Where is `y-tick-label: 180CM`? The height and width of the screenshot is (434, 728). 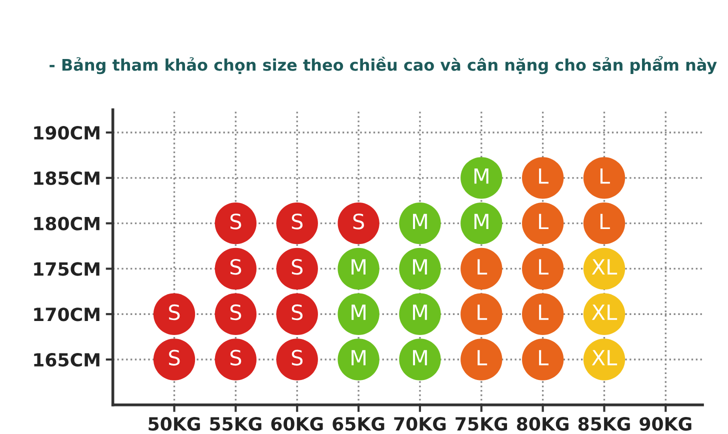 y-tick-label: 180CM is located at coordinates (67, 223).